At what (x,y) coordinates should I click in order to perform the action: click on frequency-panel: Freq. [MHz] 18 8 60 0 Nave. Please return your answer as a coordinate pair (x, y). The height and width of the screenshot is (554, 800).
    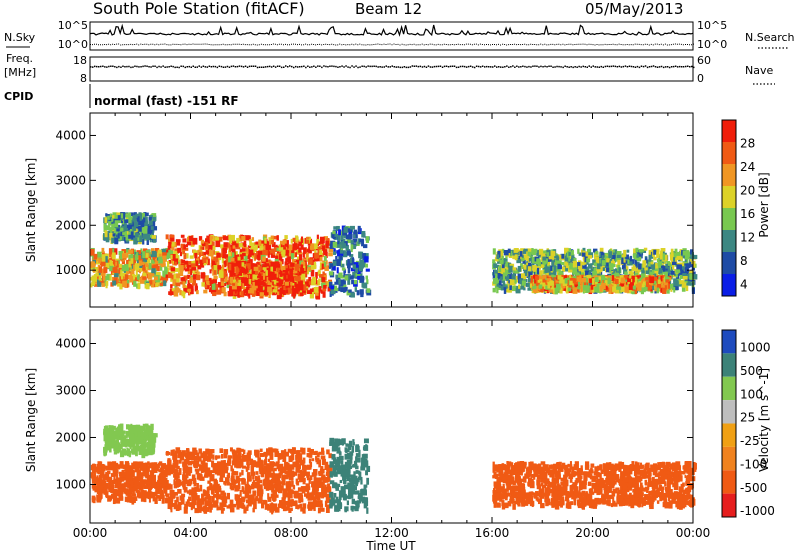
    Looking at the image, I should click on (389, 68).